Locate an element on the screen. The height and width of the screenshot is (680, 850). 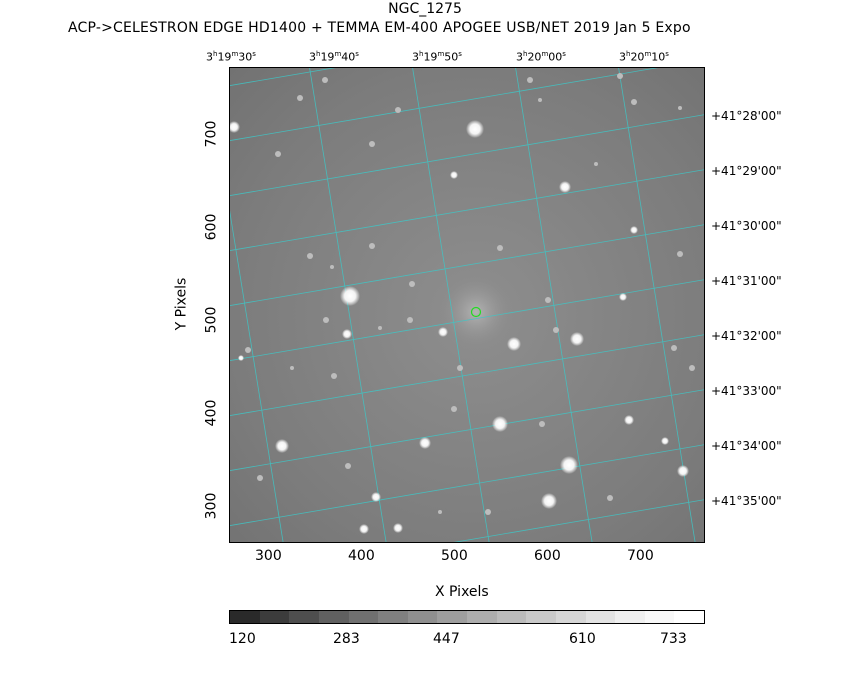
colorbar-label-4: 610 is located at coordinates (582, 639).